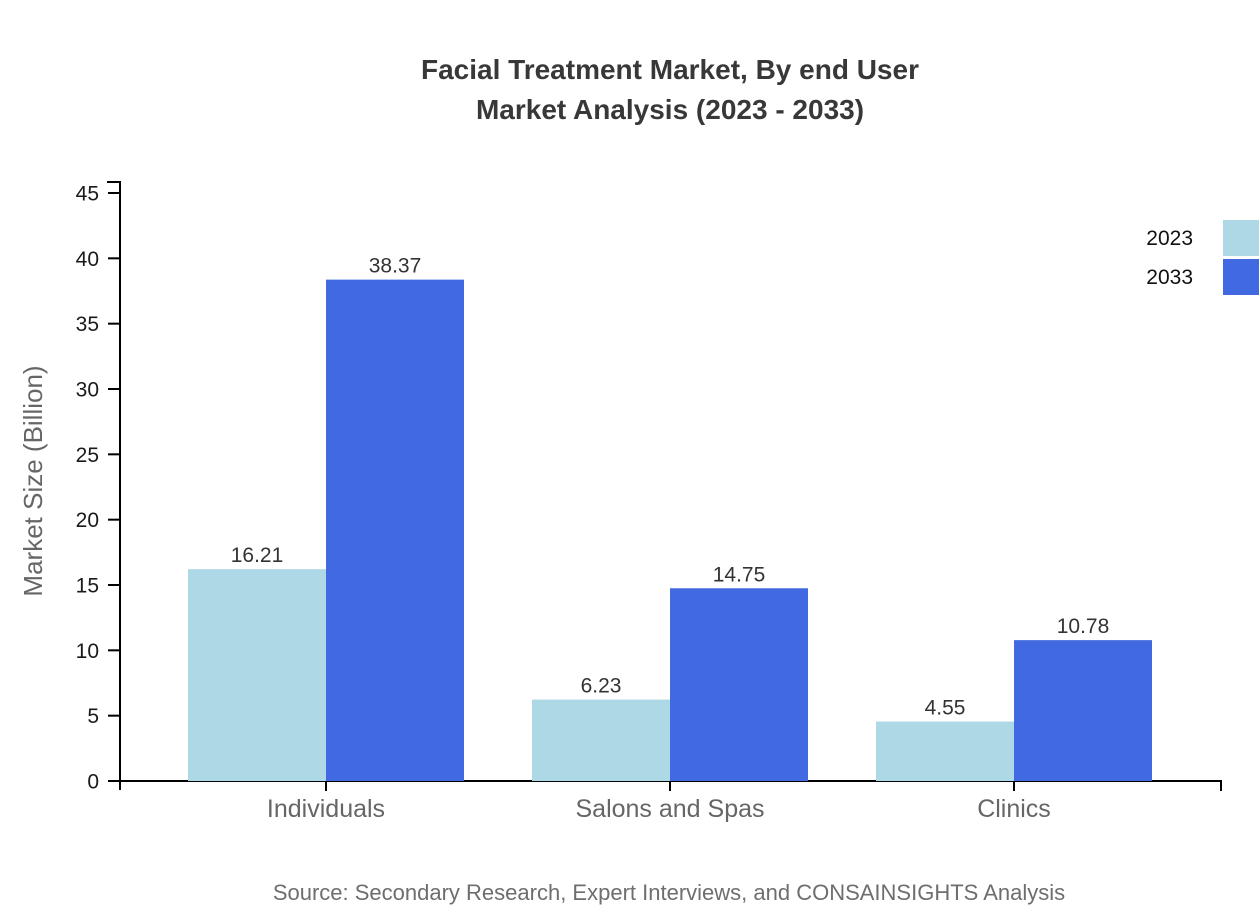  What do you see at coordinates (739, 684) in the screenshot?
I see `bar-2033-salons-and-spas` at bounding box center [739, 684].